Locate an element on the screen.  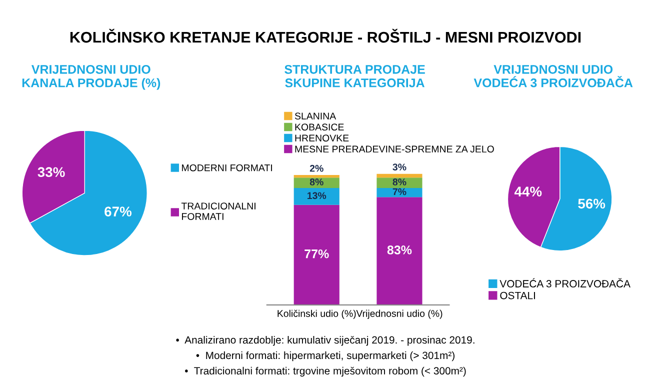
text: KOLIČINSKO KRETANJE KATEGORIJE - ROŠTILJ - MESNI PROIZVODI is located at coordinates (325, 35).